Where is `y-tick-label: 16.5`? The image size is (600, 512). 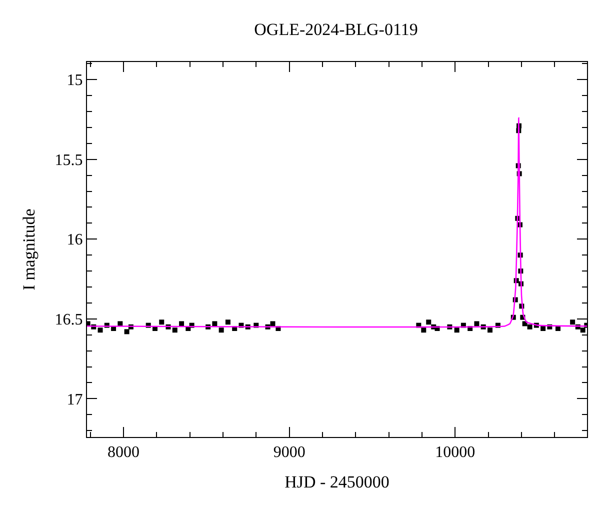 y-tick-label: 16.5 is located at coordinates (68, 320).